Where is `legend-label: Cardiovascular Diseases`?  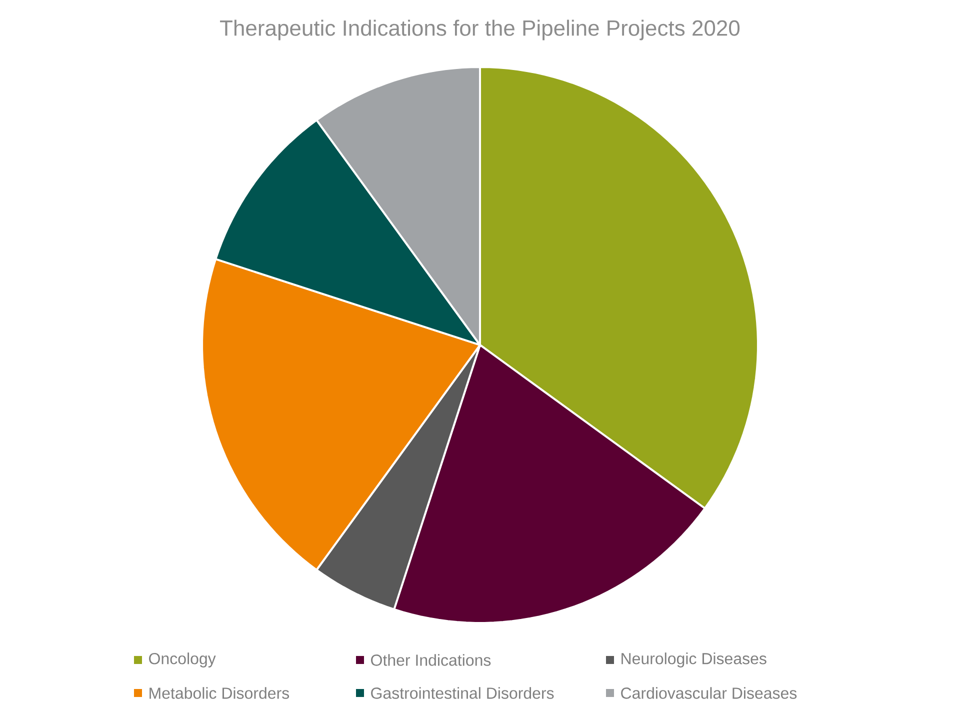
legend-label: Cardiovascular Diseases is located at coordinates (709, 693).